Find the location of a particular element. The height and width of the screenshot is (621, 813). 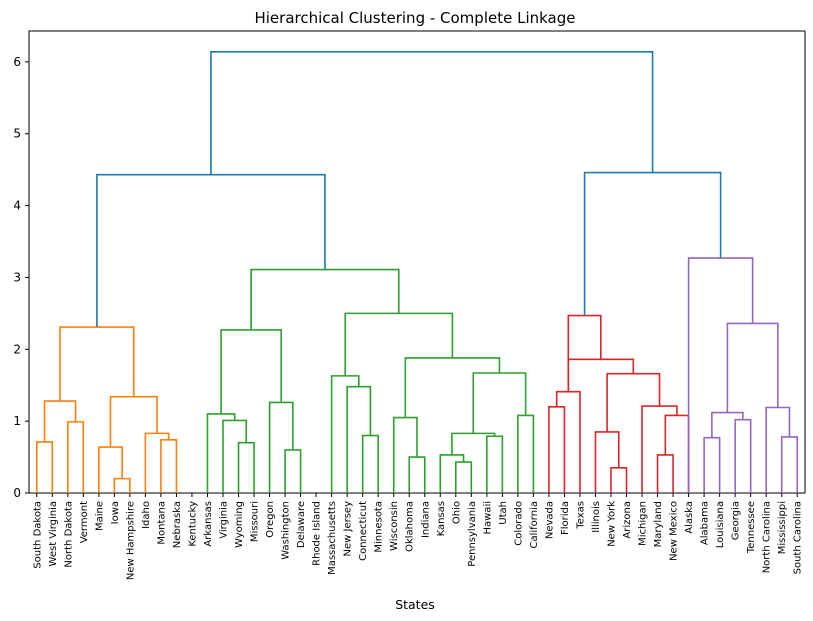

leaf-label: Massachusetts is located at coordinates (332, 538).